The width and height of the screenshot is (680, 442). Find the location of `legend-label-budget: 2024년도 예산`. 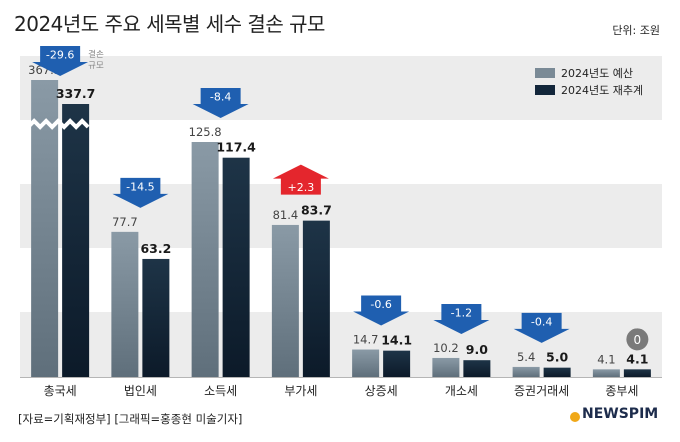

legend-label-budget: 2024년도 예산 is located at coordinates (597, 73).